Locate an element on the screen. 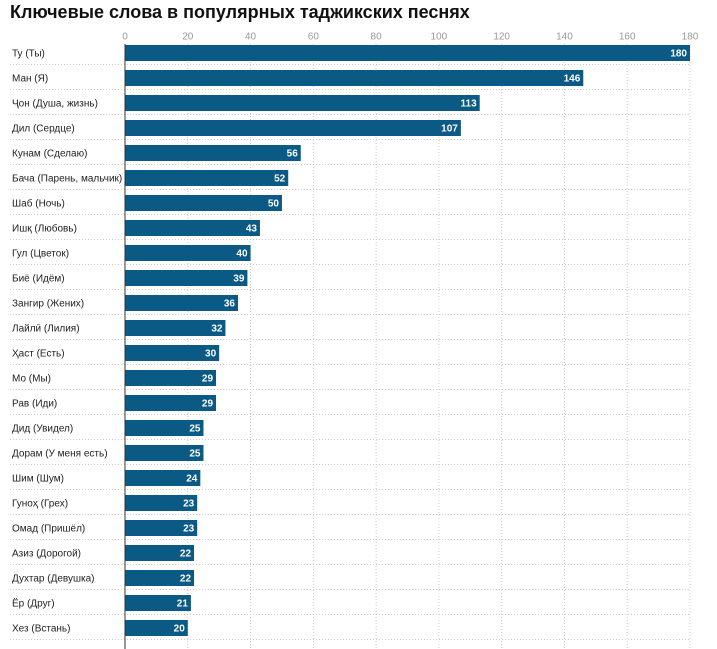  value-label: 113 is located at coordinates (469, 104).